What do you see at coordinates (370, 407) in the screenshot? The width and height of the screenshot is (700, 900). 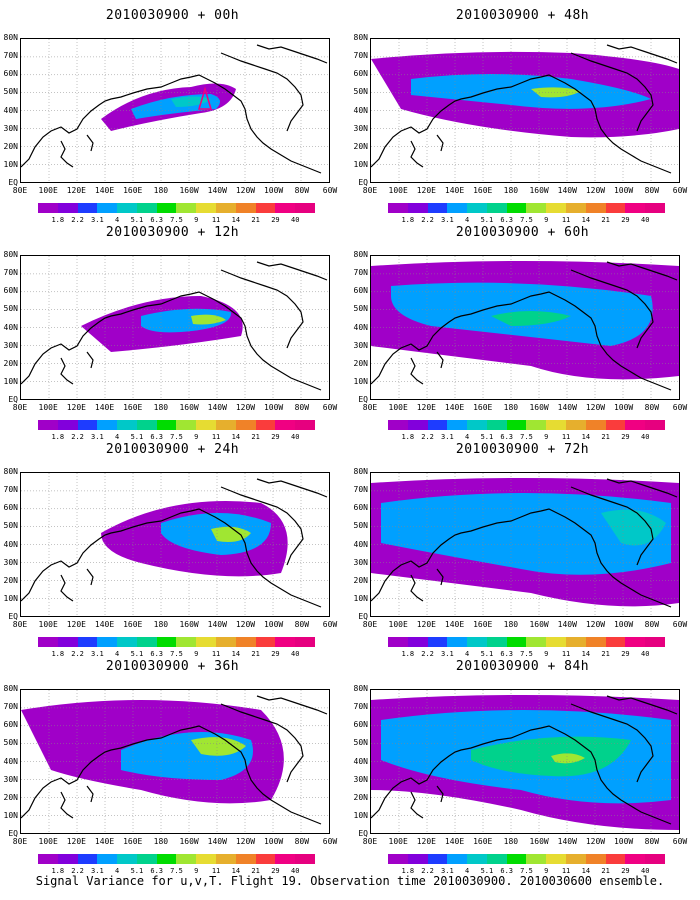 I see `lon-label: 80E` at bounding box center [370, 407].